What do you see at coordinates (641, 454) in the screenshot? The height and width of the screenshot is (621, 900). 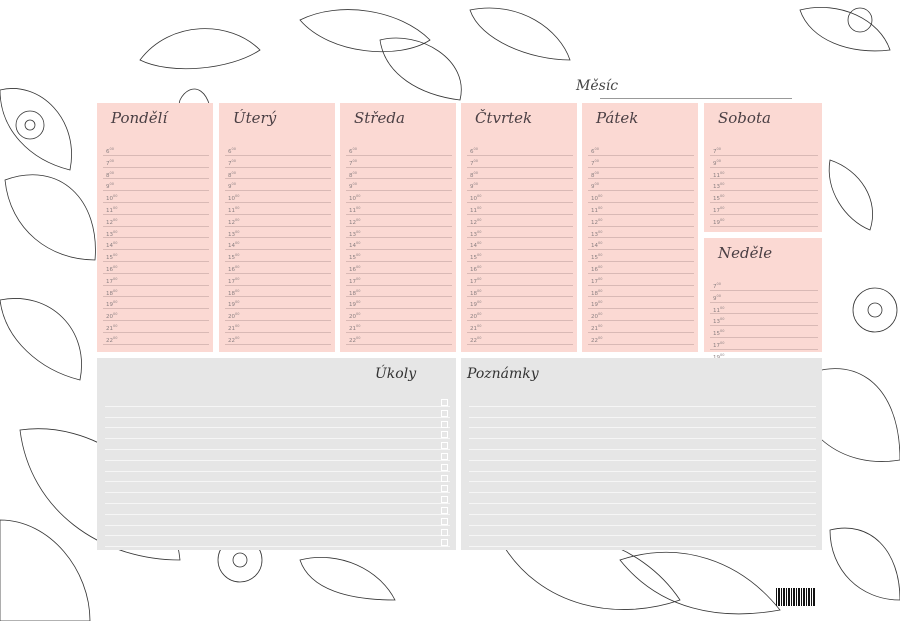 I see `notes-panel: Poznámky` at bounding box center [641, 454].